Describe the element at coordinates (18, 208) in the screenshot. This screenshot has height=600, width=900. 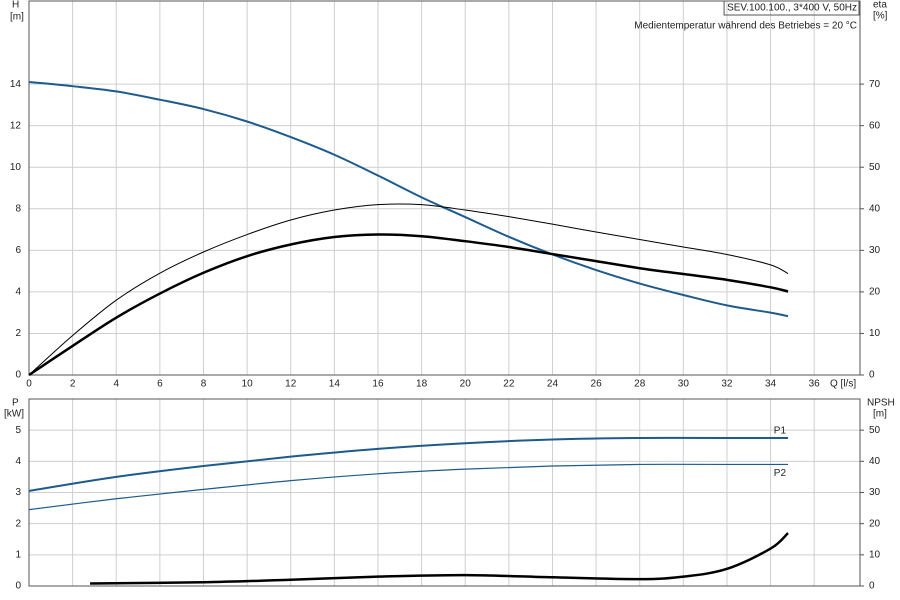
I see `y-tick-label: 8` at that location.